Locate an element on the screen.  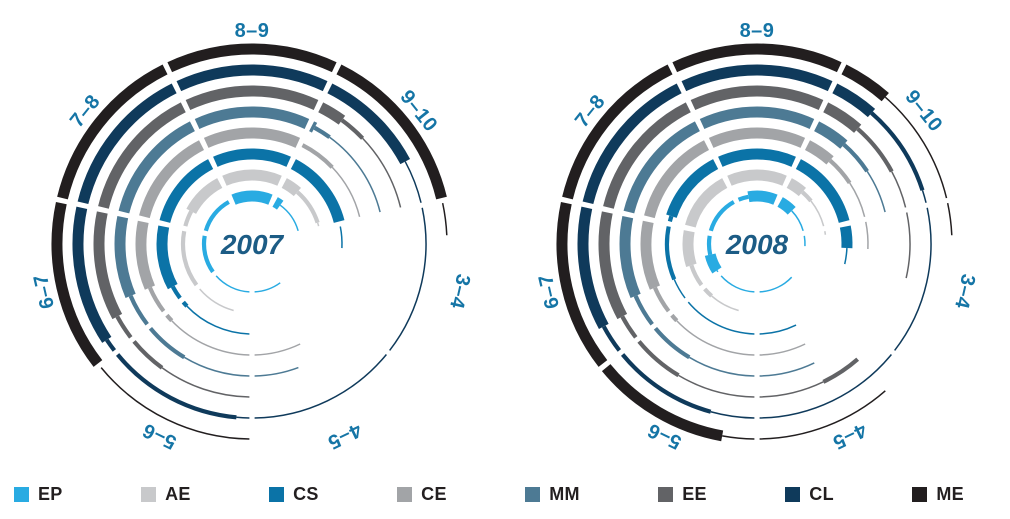
legend-label: CL is located at coordinates (821, 494).